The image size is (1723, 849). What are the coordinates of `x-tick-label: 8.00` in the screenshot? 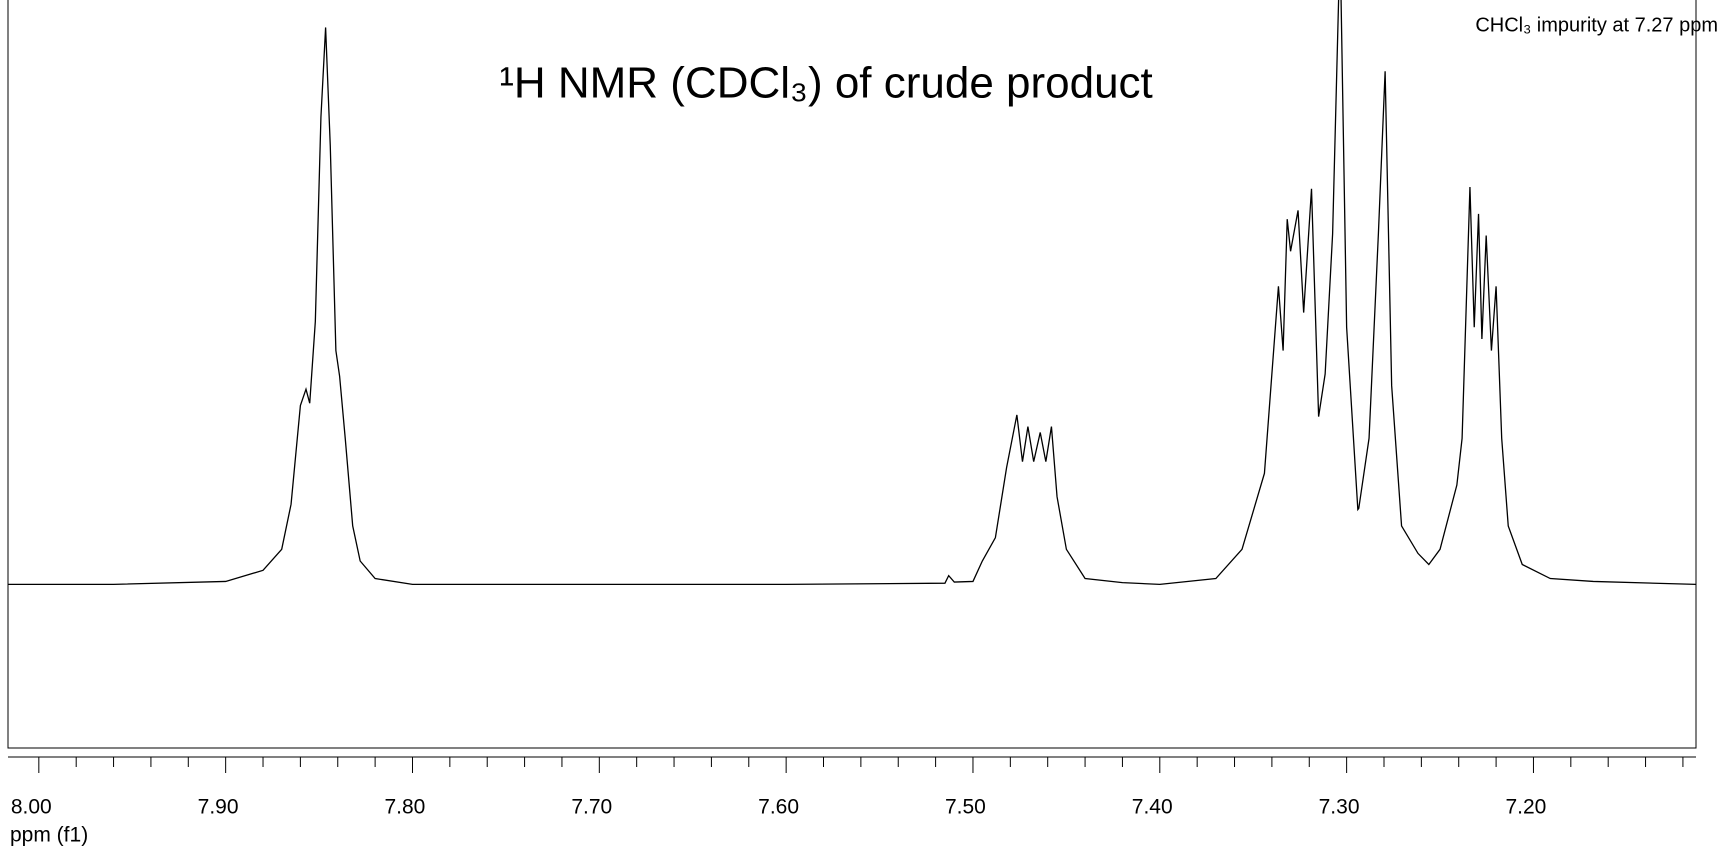 It's located at (31, 807).